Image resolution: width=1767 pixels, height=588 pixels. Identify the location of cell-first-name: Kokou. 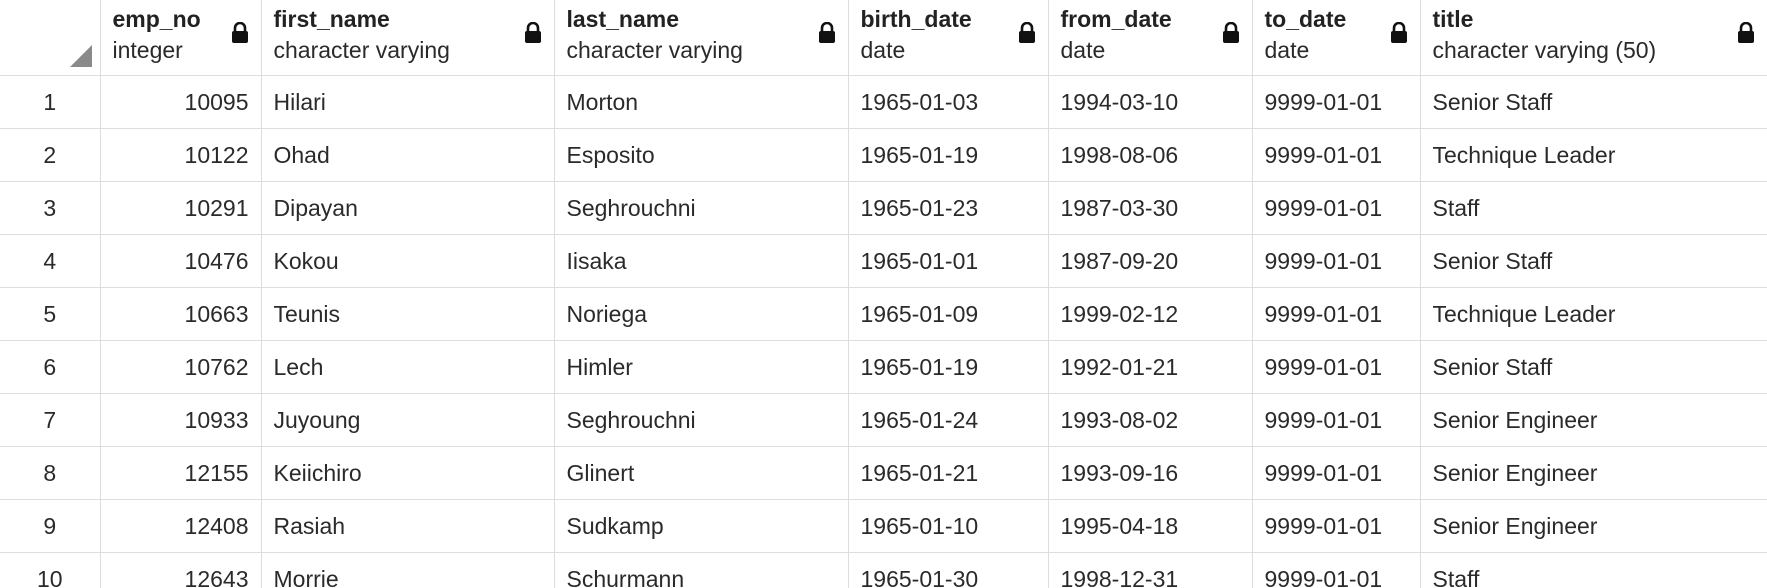
(408, 261).